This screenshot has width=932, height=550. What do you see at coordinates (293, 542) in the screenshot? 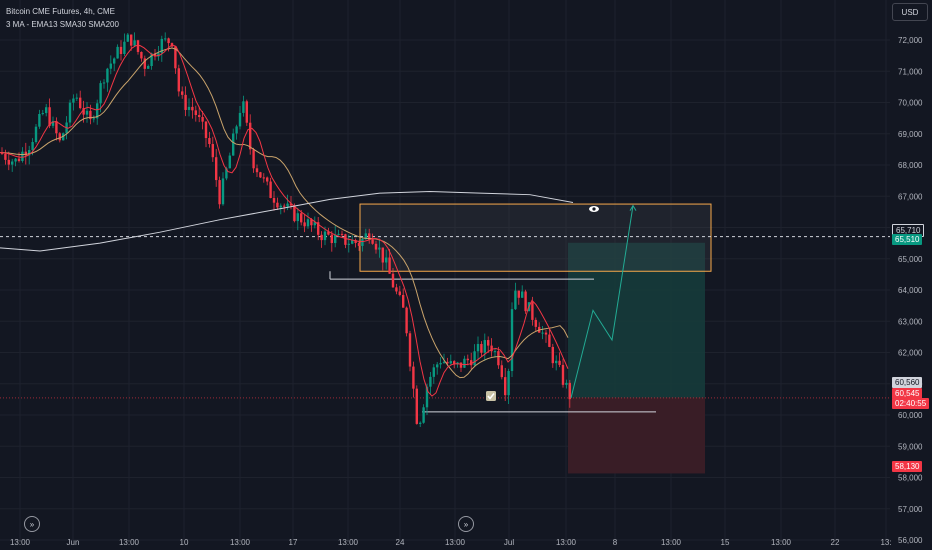
I see `time-axis-tick: 17` at bounding box center [293, 542].